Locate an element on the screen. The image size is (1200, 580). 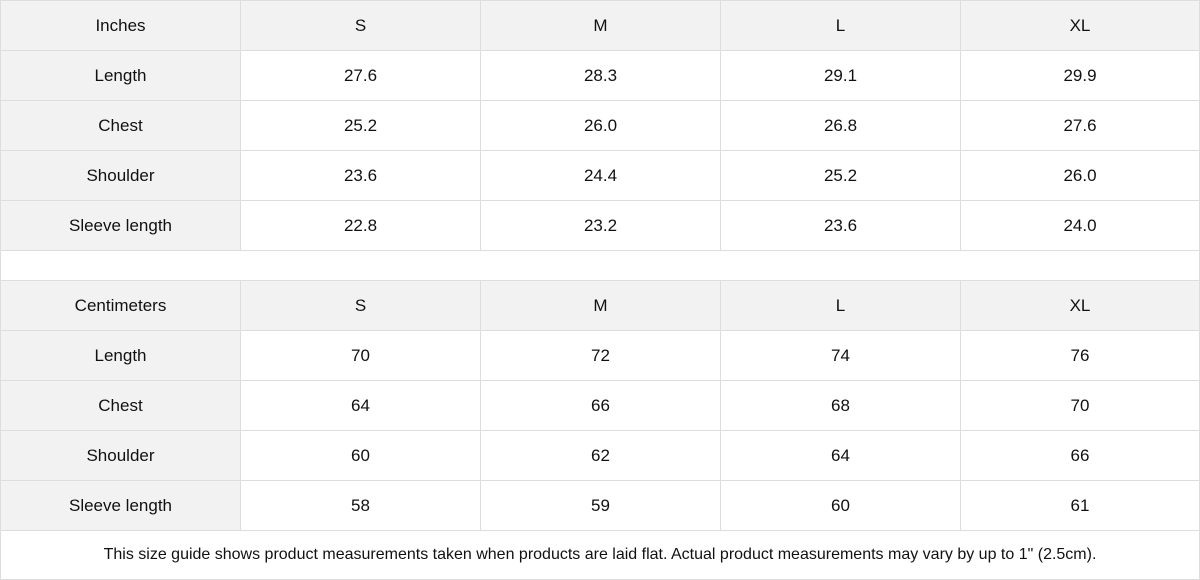
table-cell: 68 is located at coordinates (841, 406).